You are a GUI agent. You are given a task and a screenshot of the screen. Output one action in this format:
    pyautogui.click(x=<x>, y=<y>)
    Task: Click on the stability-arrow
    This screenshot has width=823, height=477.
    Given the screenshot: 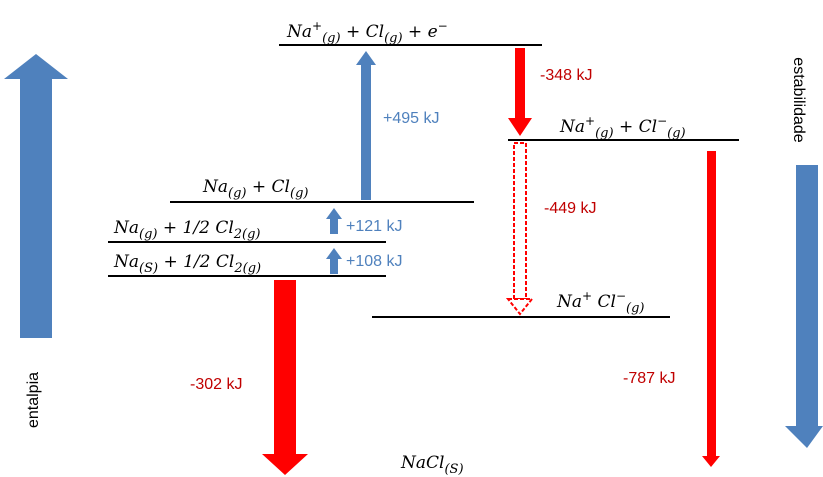 What is the action you would take?
    pyautogui.click(x=804, y=306)
    